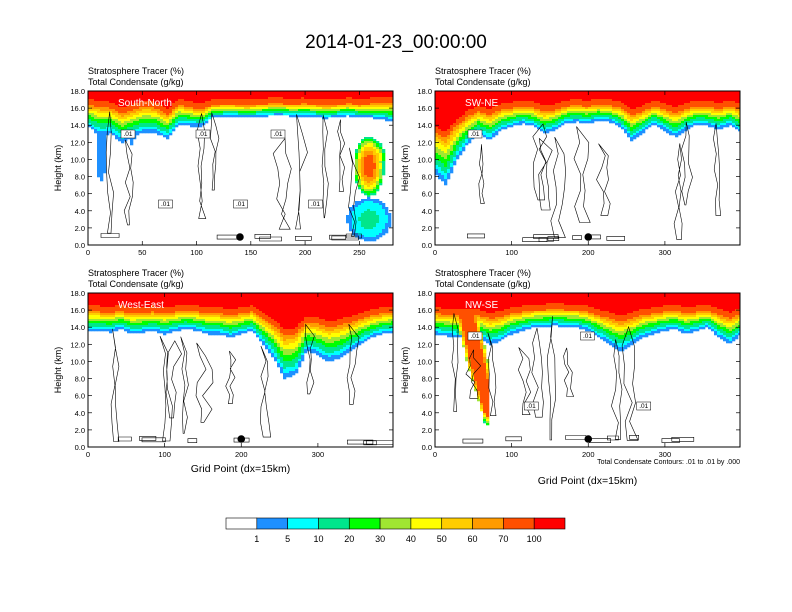  Describe the element at coordinates (435, 252) in the screenshot. I see `x-tick-label: 0` at that location.